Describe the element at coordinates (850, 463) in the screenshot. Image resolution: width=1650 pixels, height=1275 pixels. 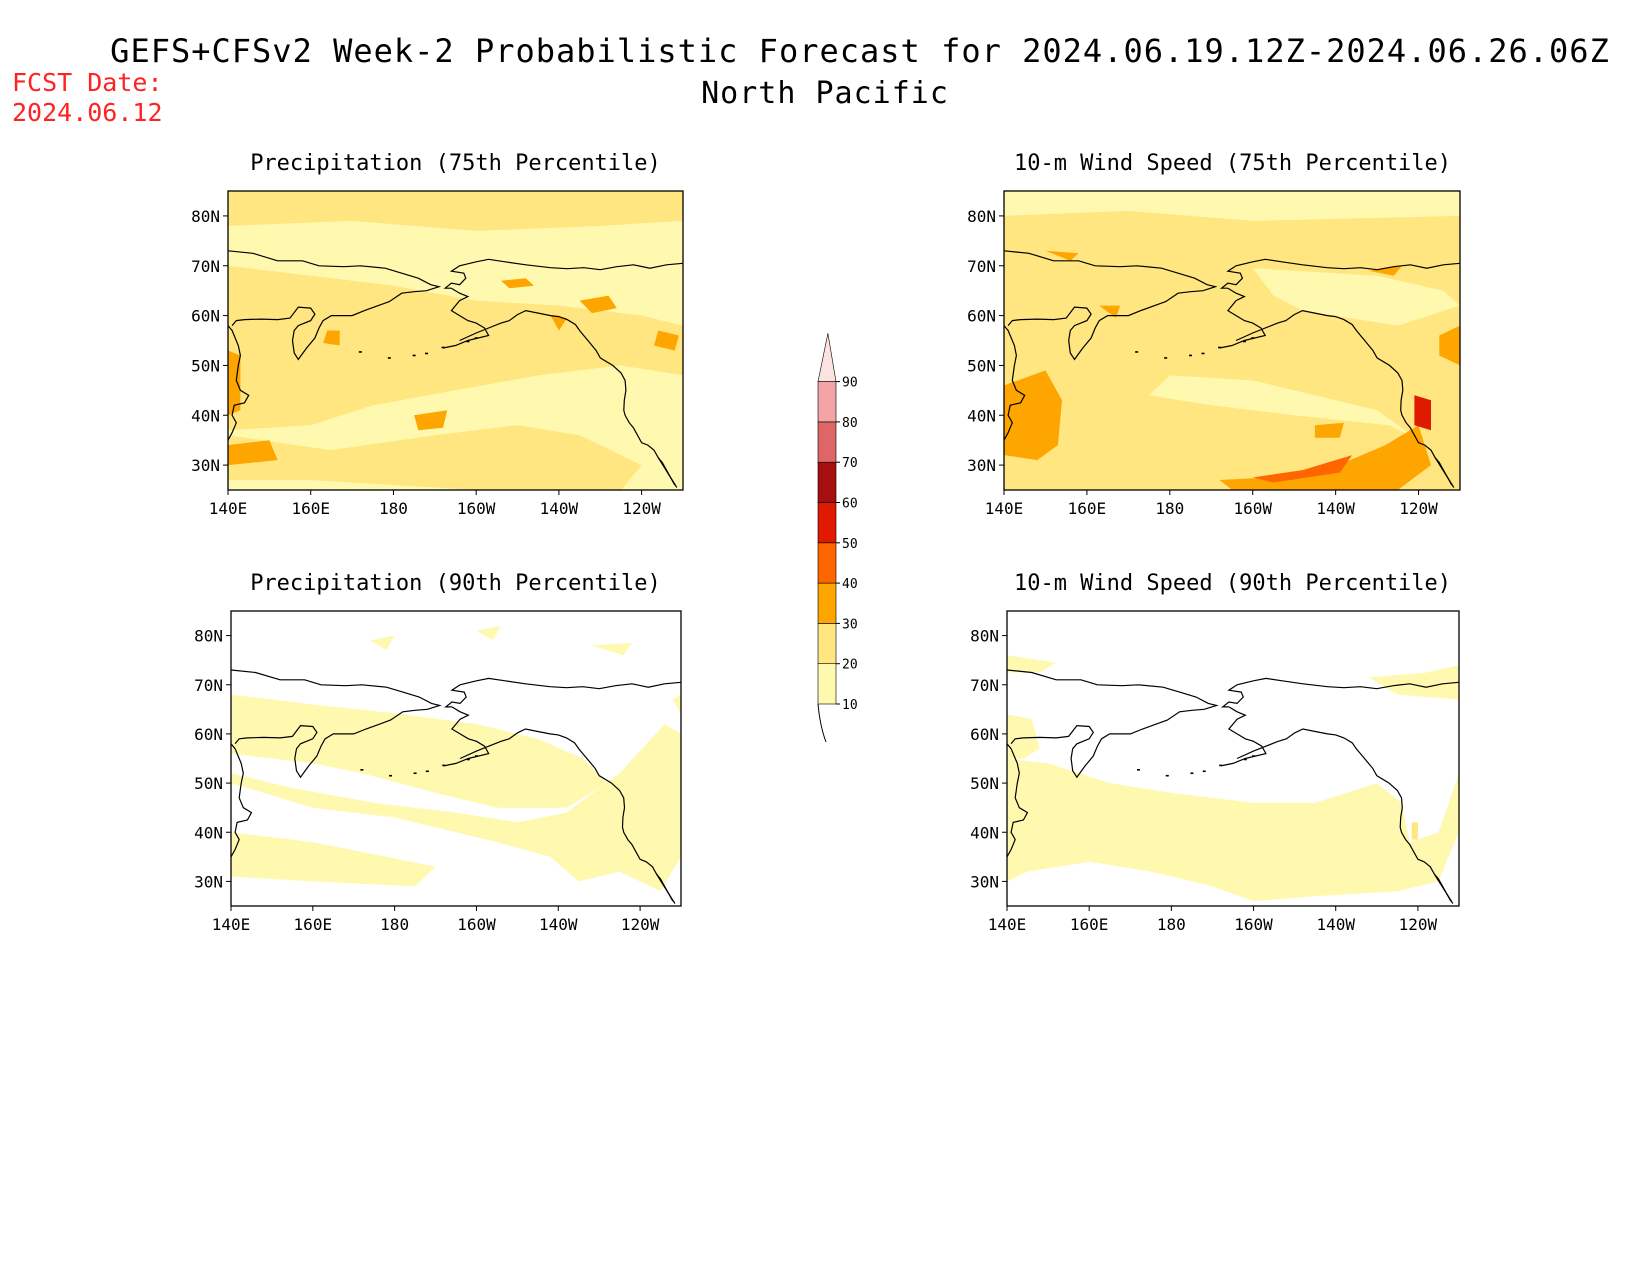
I see `colorbar-label: 70` at that location.